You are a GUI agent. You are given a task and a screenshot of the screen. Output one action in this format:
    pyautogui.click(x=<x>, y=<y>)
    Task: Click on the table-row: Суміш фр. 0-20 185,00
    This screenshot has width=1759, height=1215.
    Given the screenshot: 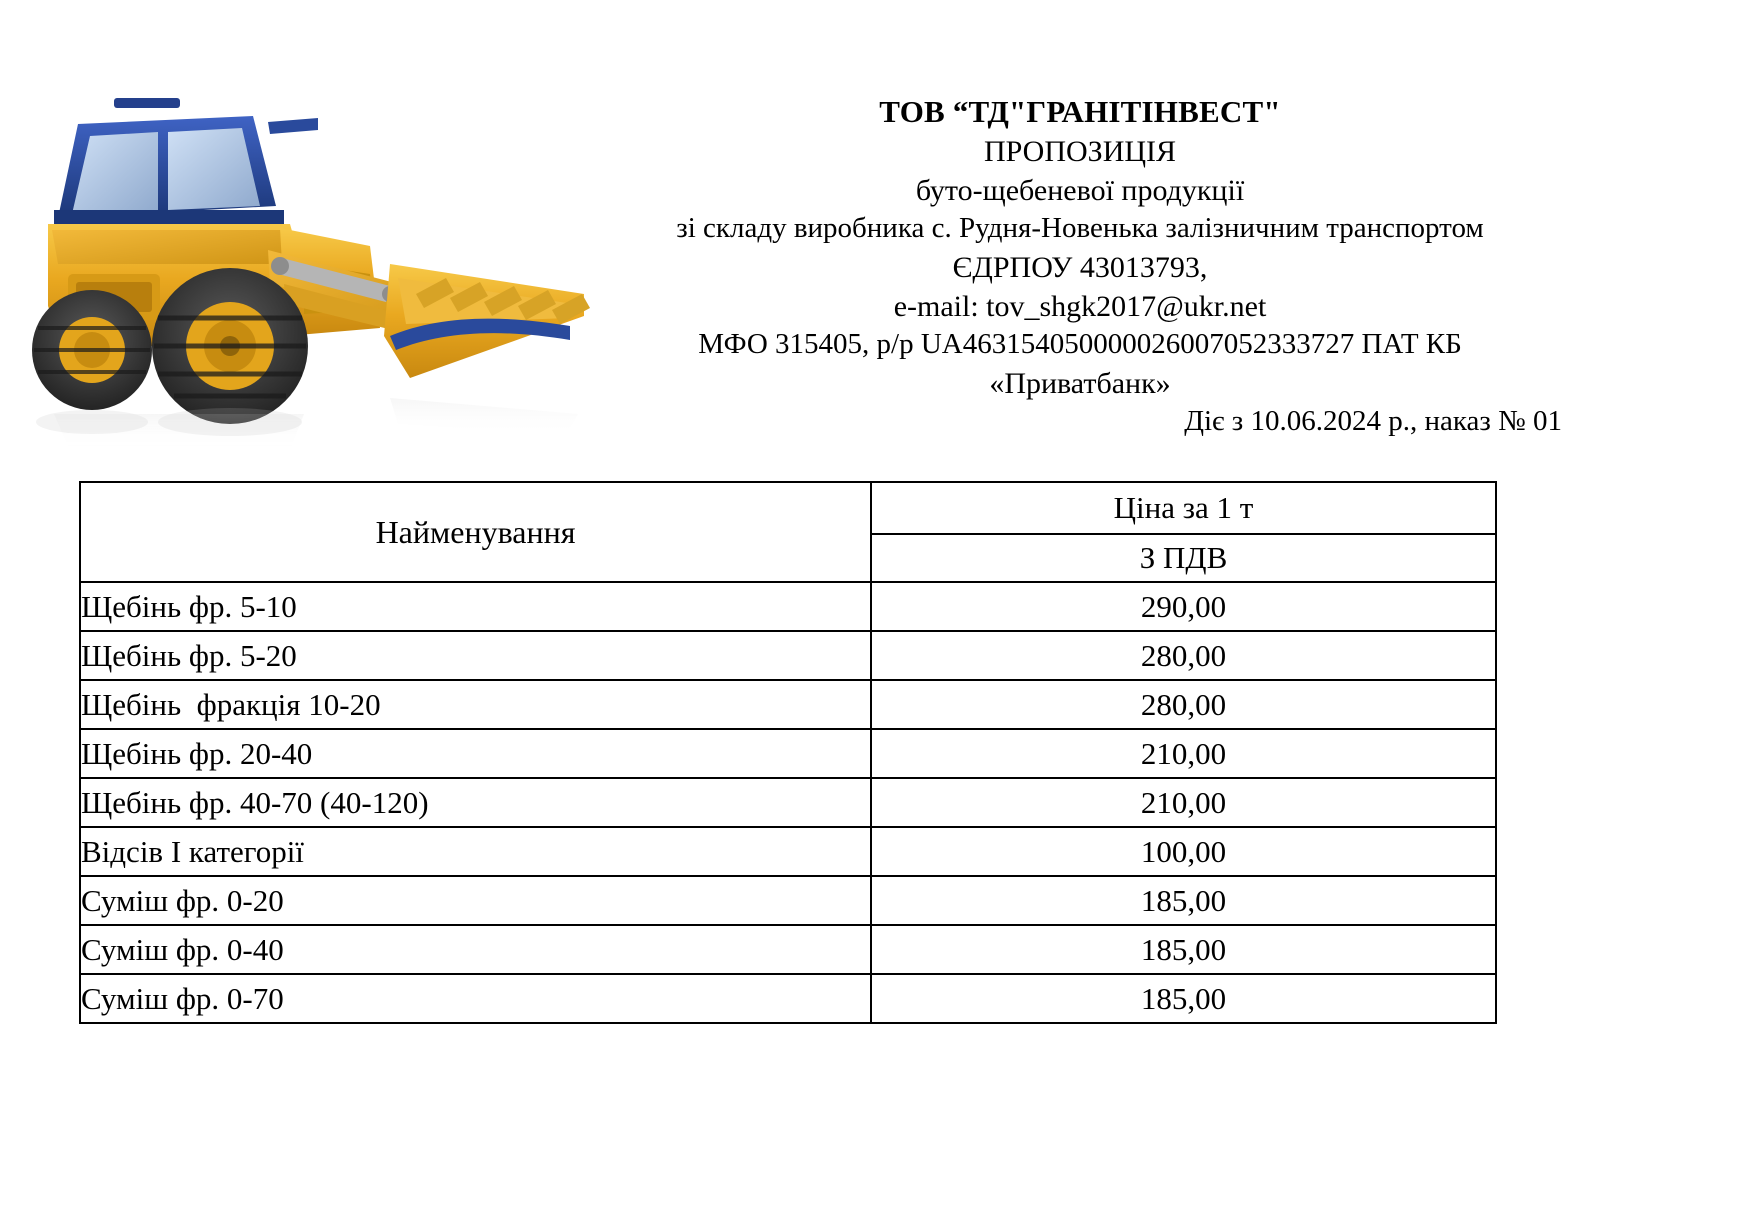 What is the action you would take?
    pyautogui.click(x=788, y=900)
    